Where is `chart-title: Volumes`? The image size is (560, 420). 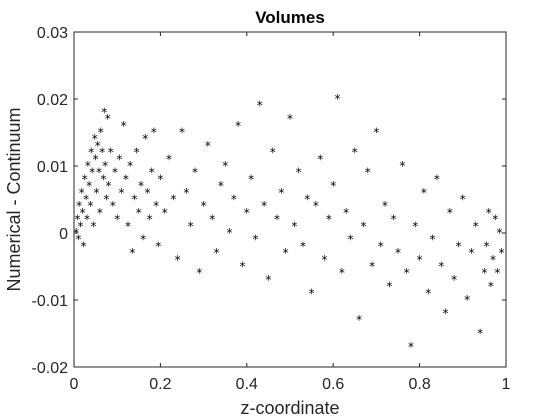
chart-title: Volumes is located at coordinates (290, 17).